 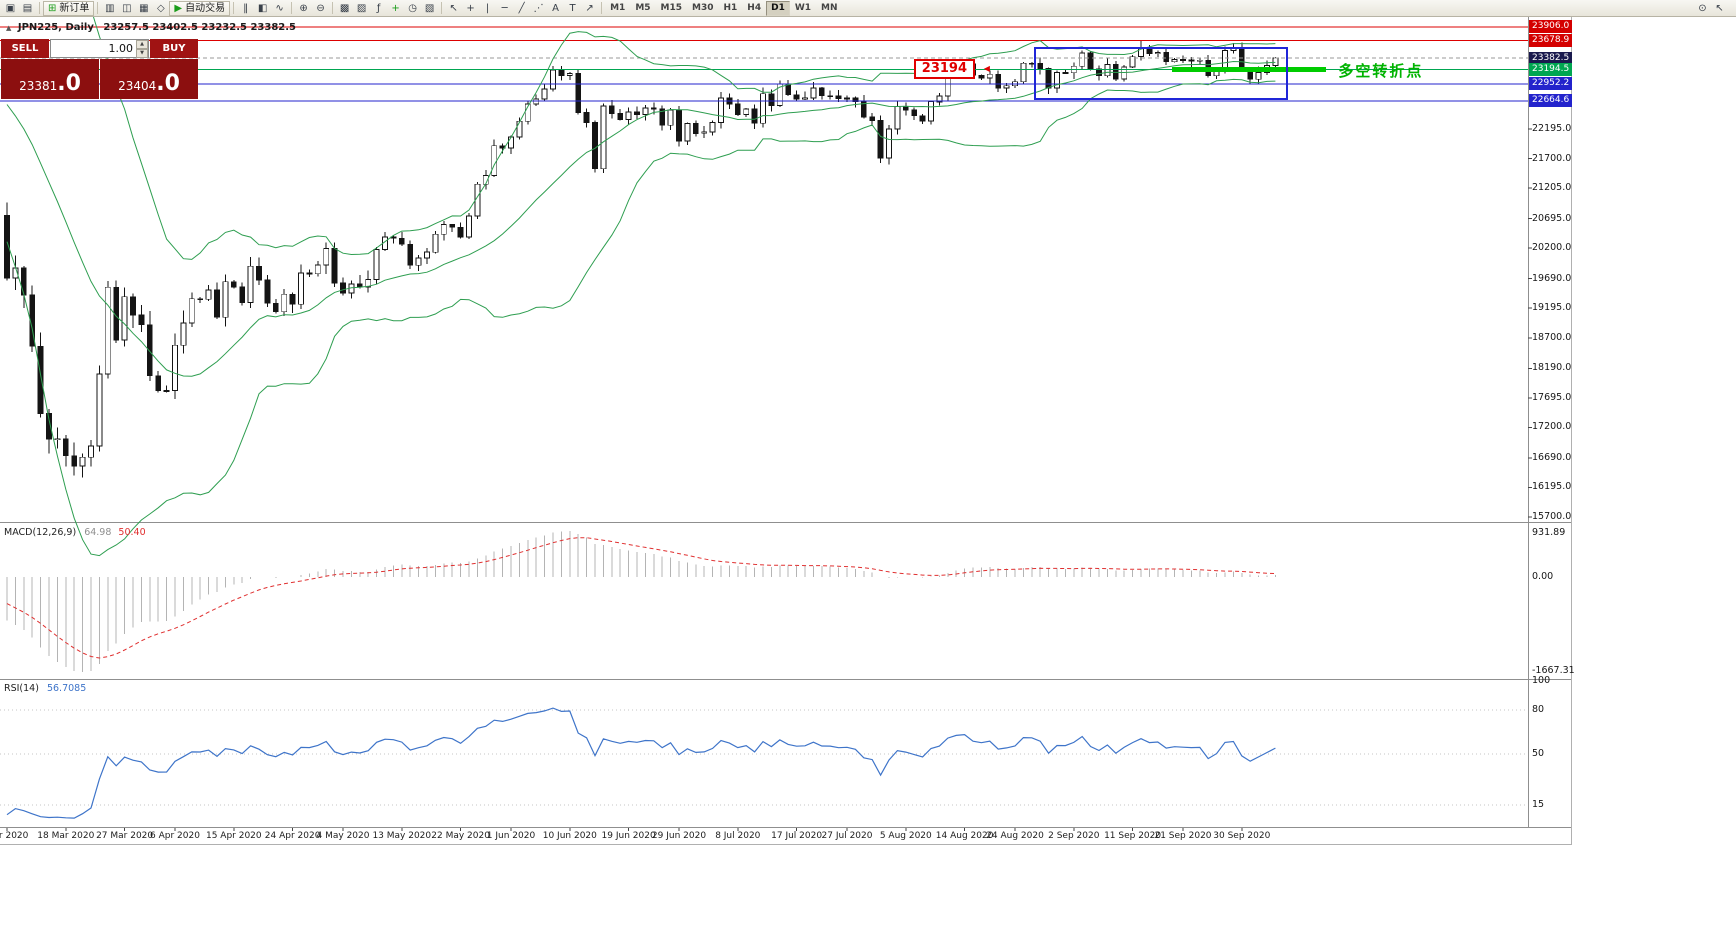 I want to click on chart-symbol-period: JPN225, Daily, so click(x=55, y=27).